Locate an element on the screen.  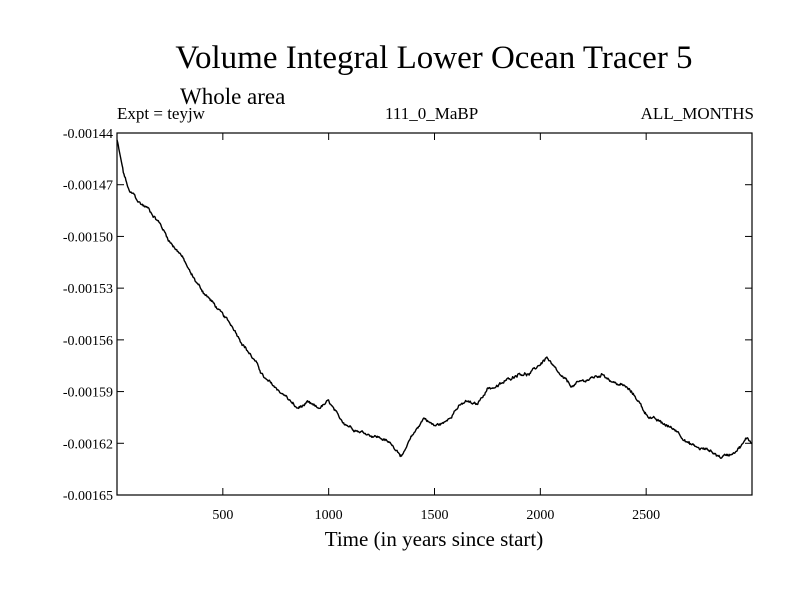
y-tick-label: -0.00147 is located at coordinates (88, 186).